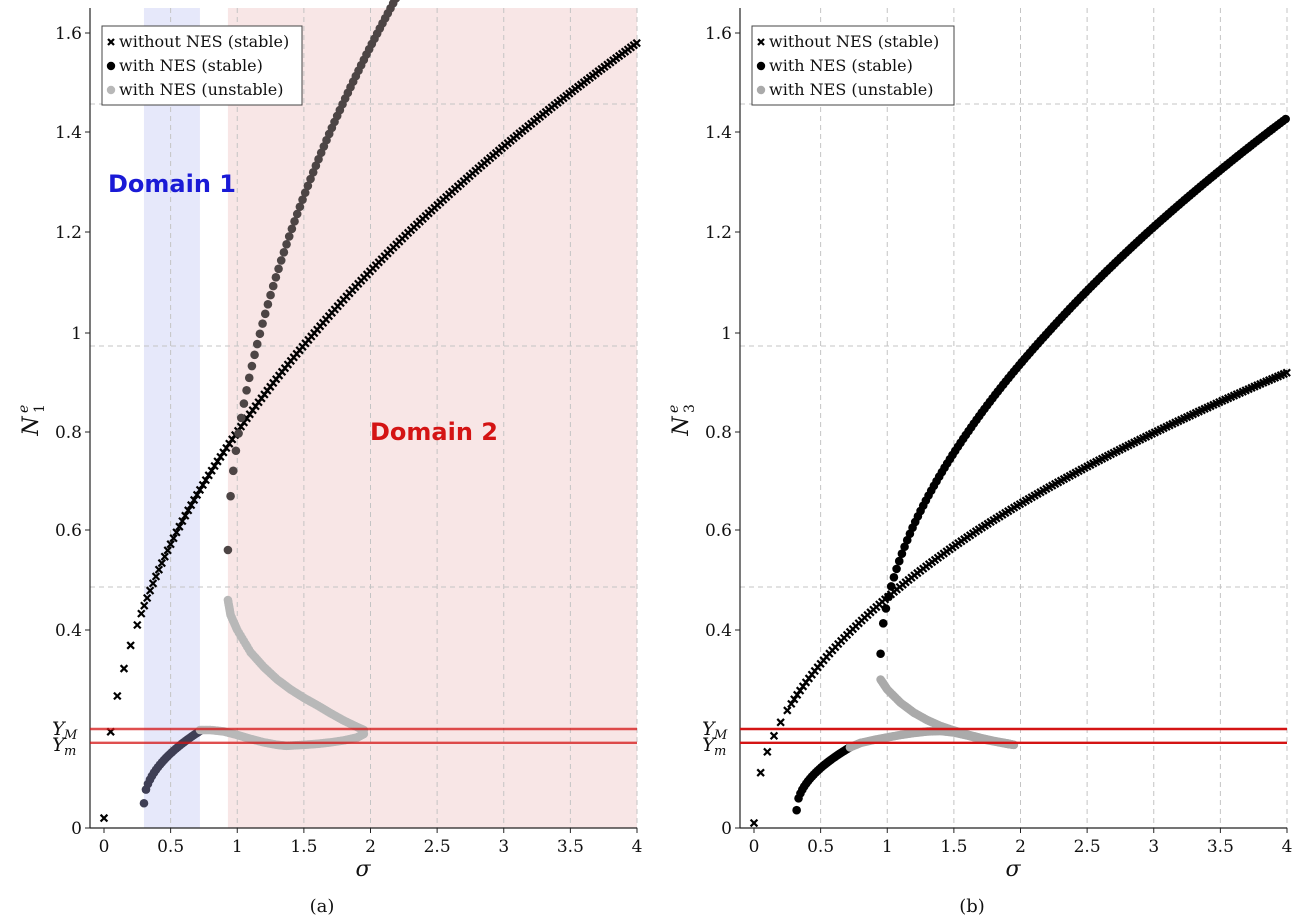 The image size is (1303, 922). Describe the element at coordinates (887, 847) in the screenshot. I see `x-tick-label: 1` at that location.